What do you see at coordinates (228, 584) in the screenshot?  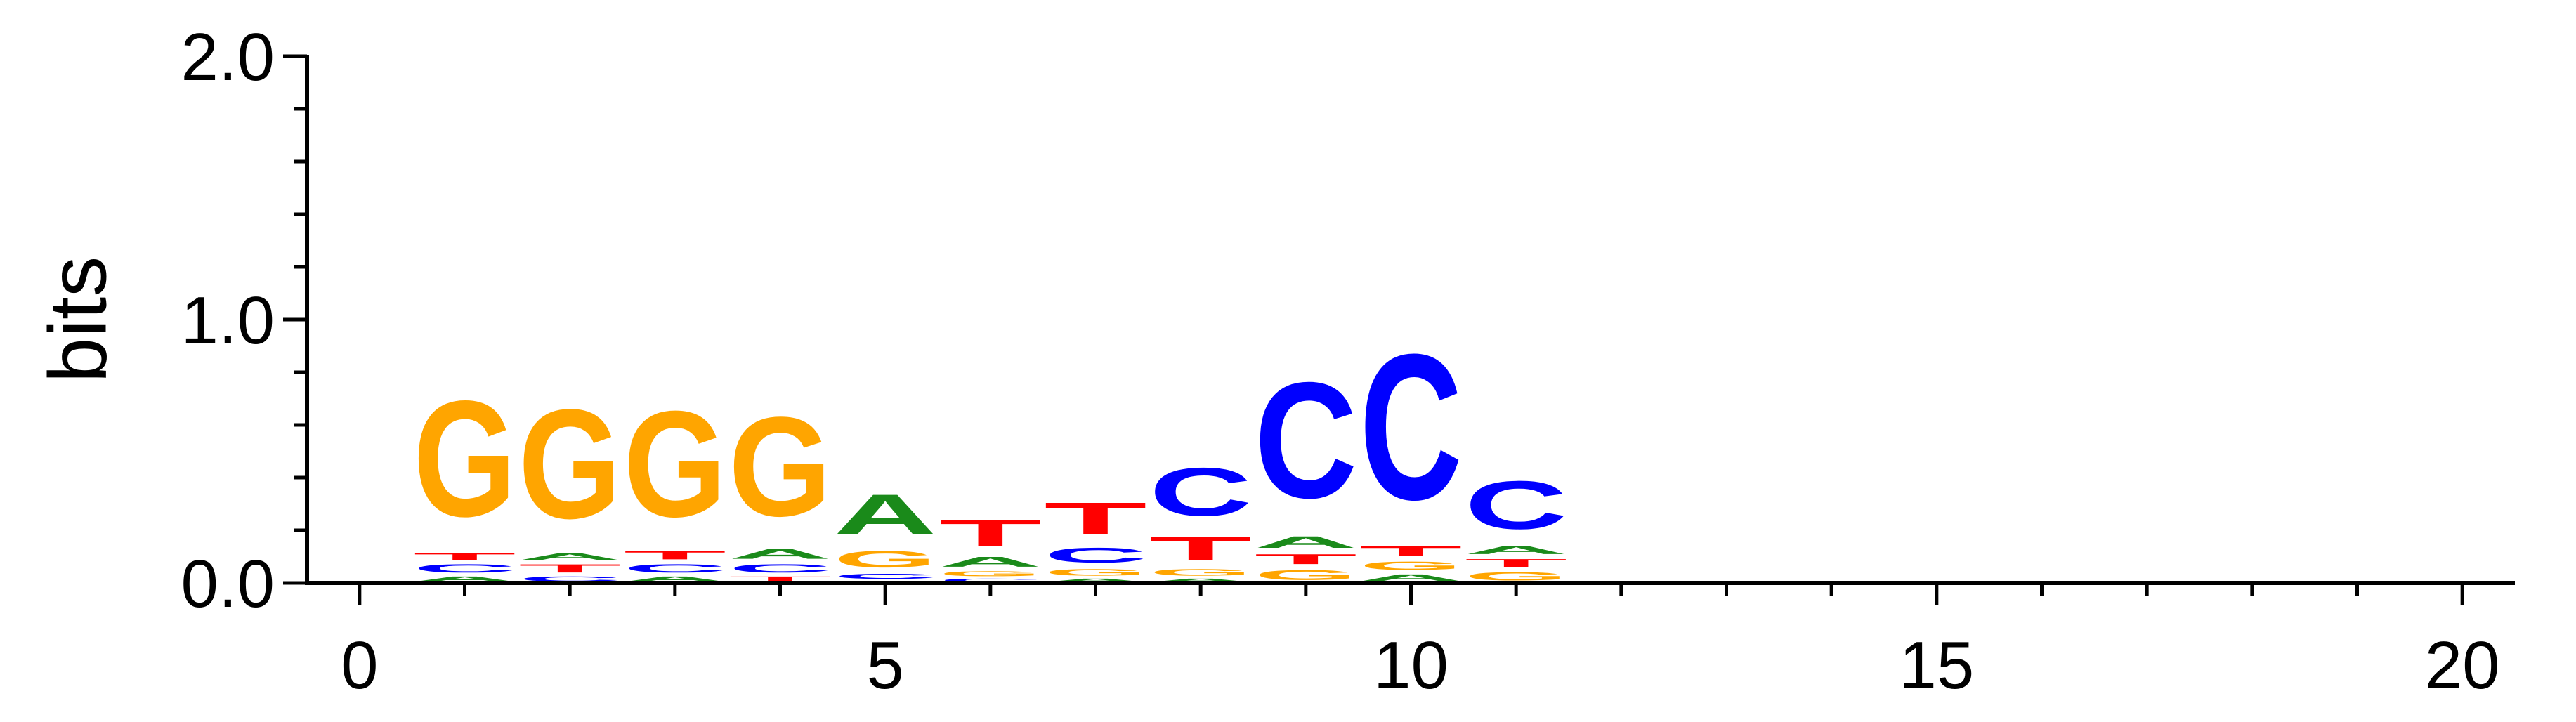 I see `y-tick-label: 0.0` at bounding box center [228, 584].